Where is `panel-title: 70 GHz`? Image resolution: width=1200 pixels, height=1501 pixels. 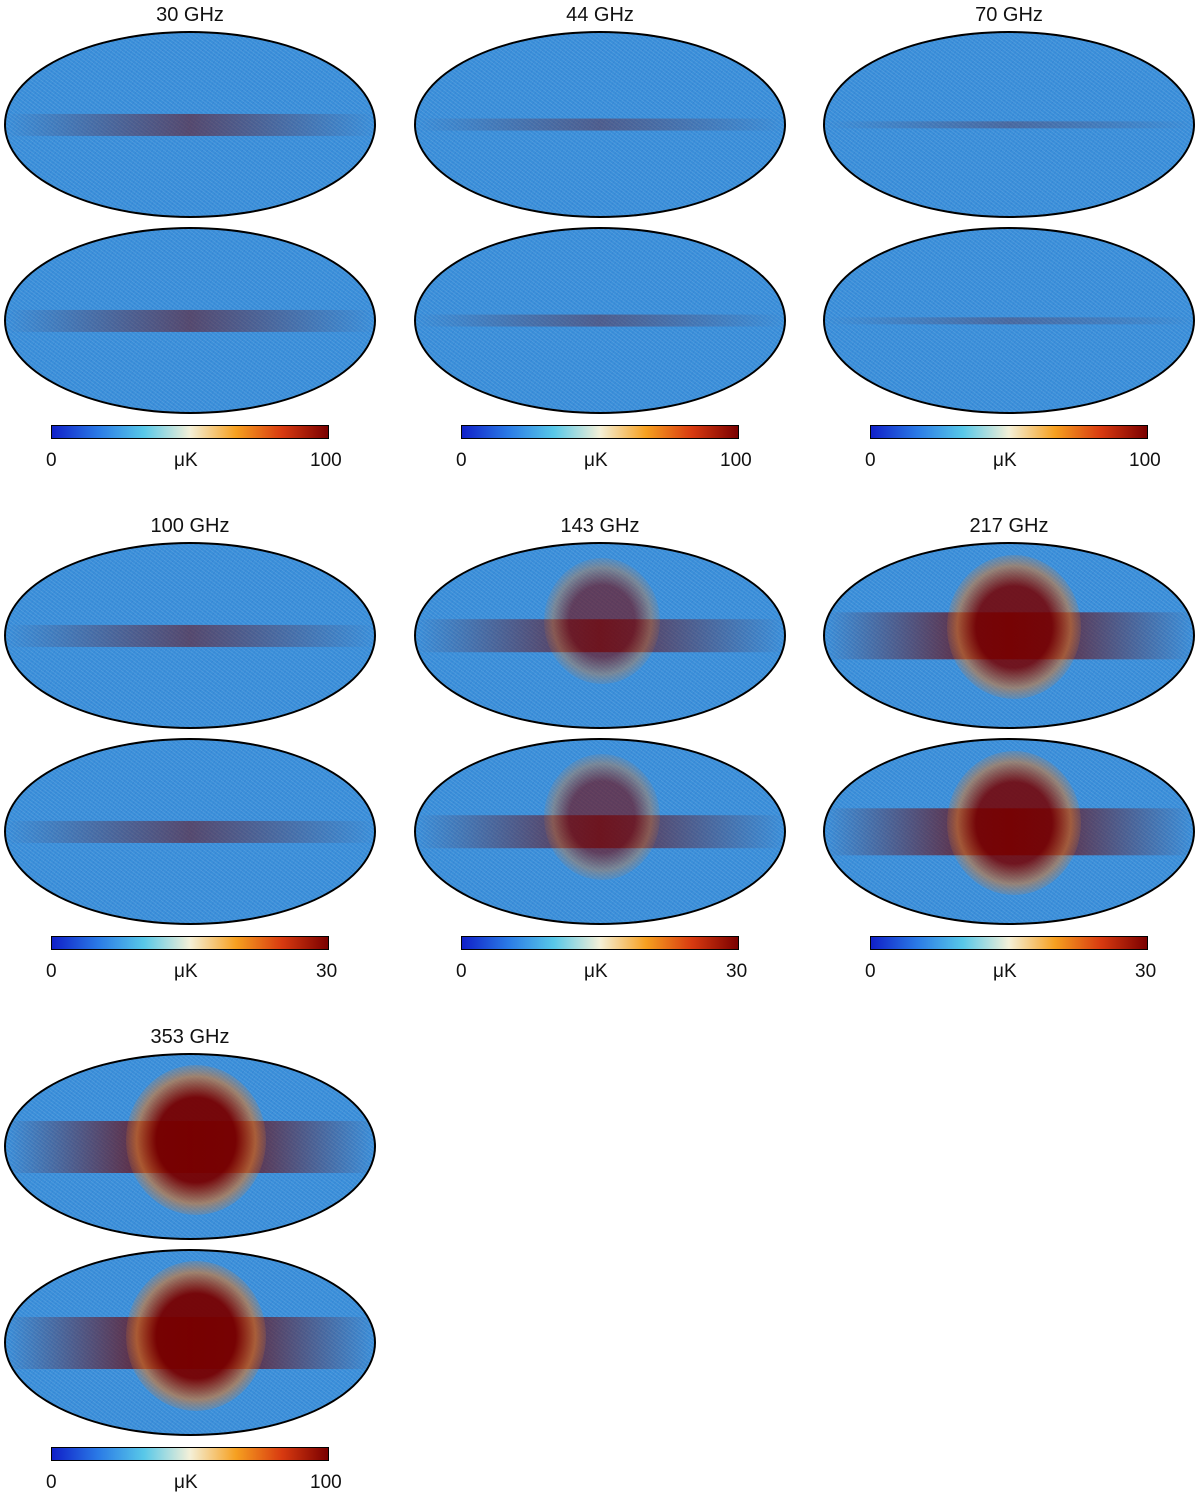 panel-title: 70 GHz is located at coordinates (1009, 15).